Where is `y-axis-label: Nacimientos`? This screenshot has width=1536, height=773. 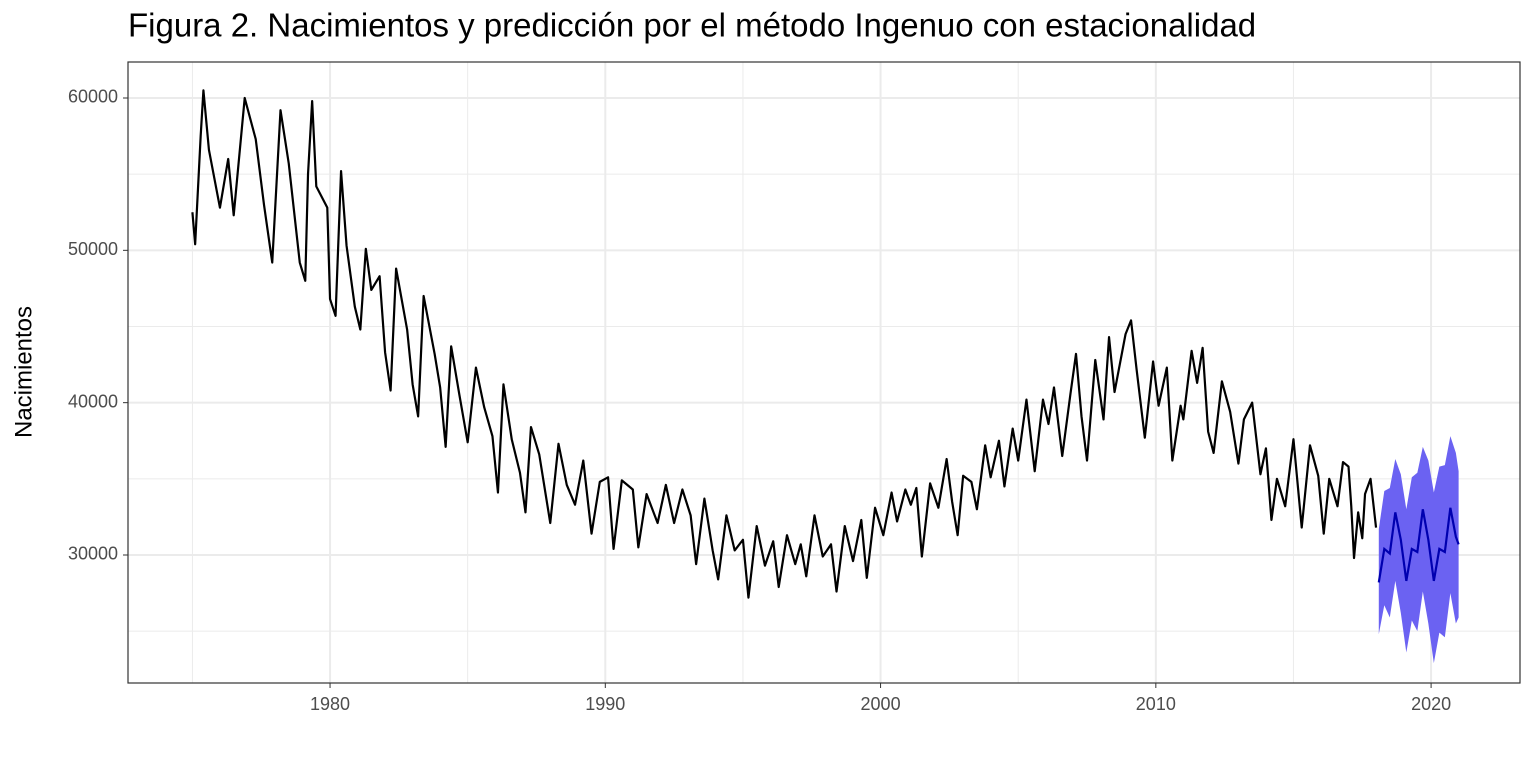 y-axis-label: Nacimientos is located at coordinates (23, 372).